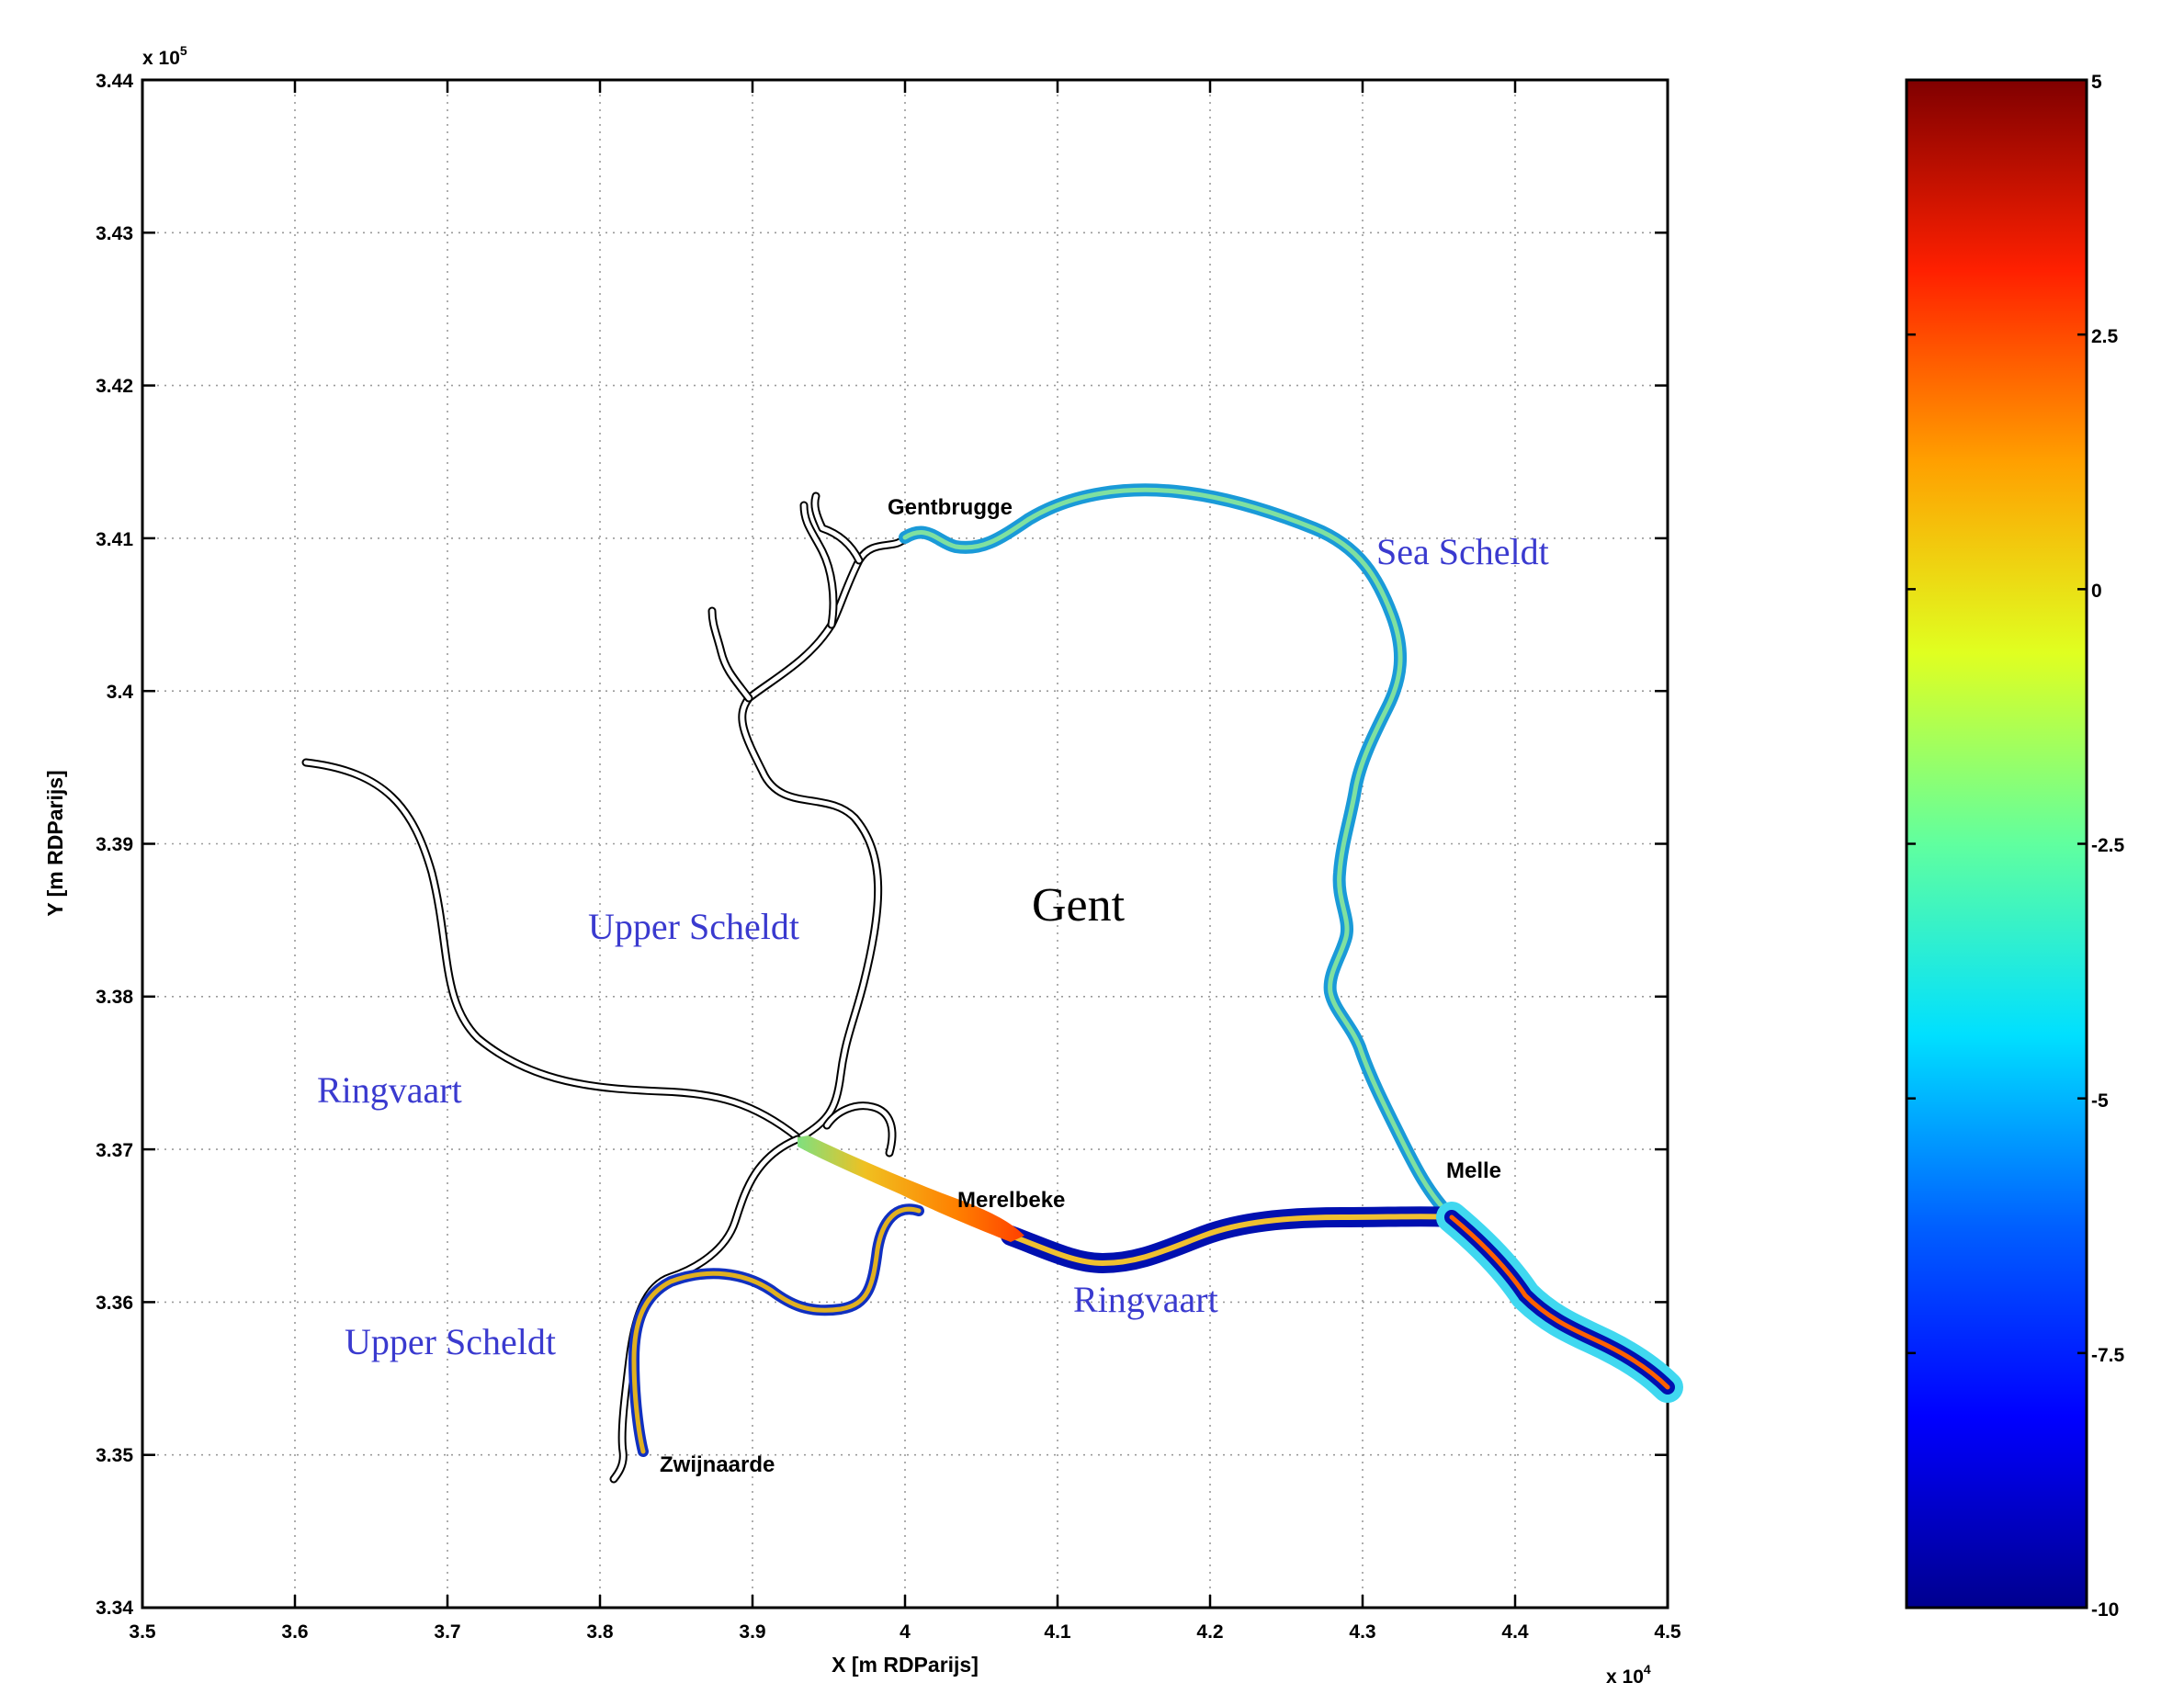  Describe the element at coordinates (114, 539) in the screenshot. I see `y-tick-label: 3.41` at that location.